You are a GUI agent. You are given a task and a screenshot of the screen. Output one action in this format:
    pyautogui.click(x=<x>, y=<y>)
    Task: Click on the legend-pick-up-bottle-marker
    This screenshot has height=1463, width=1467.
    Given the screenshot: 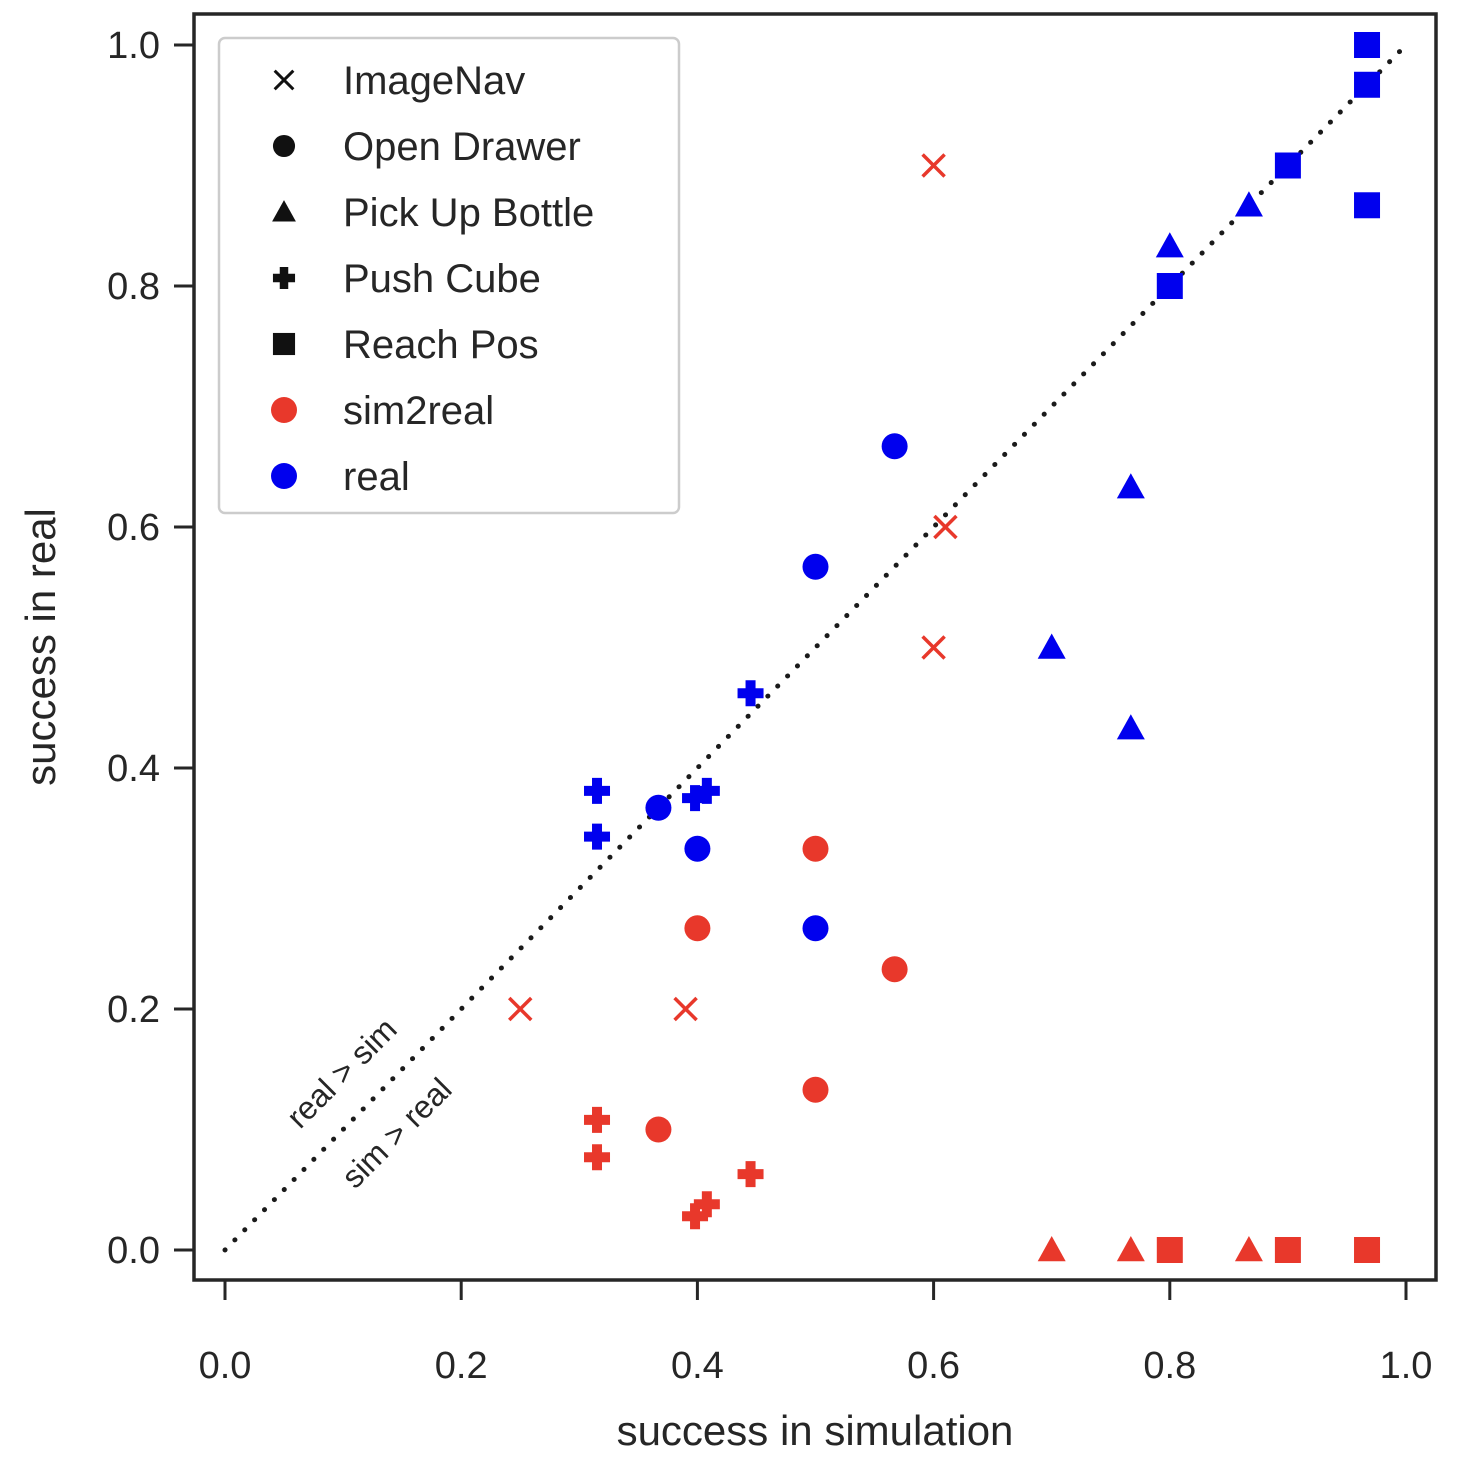 What is the action you would take?
    pyautogui.click(x=284, y=211)
    